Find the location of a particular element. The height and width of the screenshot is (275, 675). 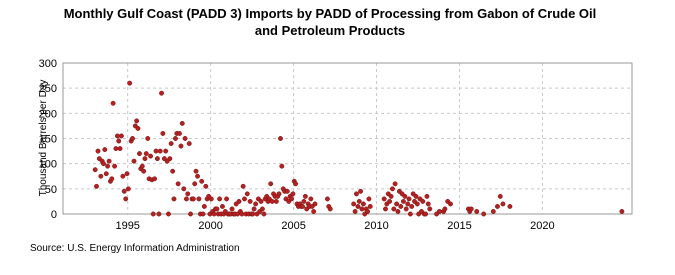

x-tick-label: 2010 is located at coordinates (376, 226).